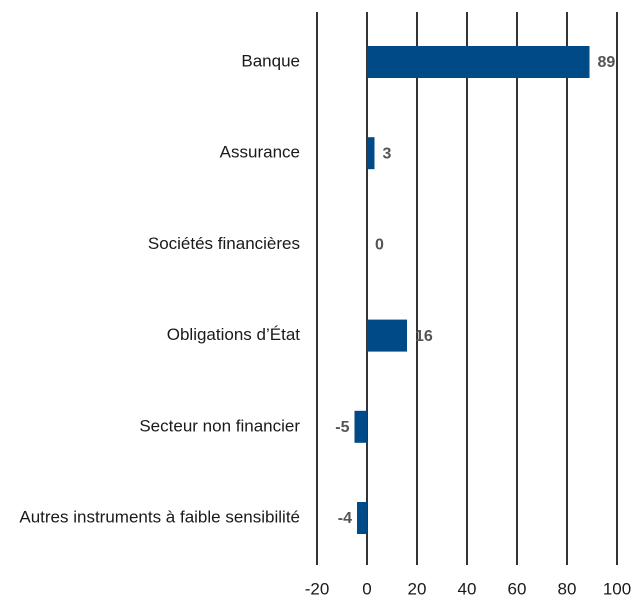 The height and width of the screenshot is (602, 635). What do you see at coordinates (219, 425) in the screenshot?
I see `category-label: Secteur non financier` at bounding box center [219, 425].